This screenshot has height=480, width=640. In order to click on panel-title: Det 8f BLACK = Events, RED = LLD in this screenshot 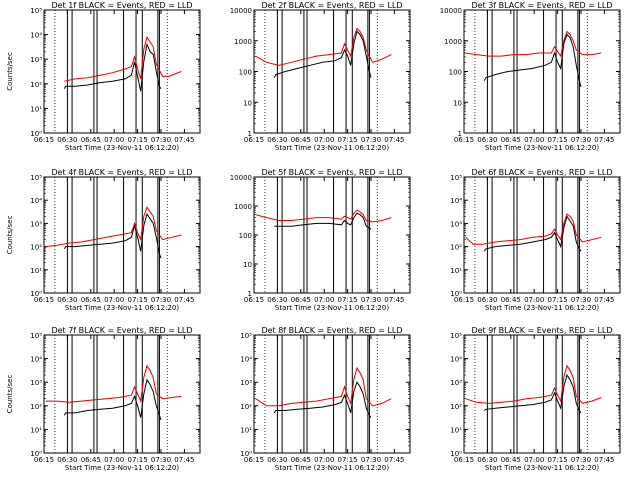, I will do `click(331, 330)`.